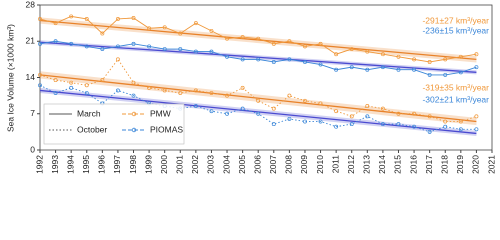  I want to click on legend-box, so click(114, 124).